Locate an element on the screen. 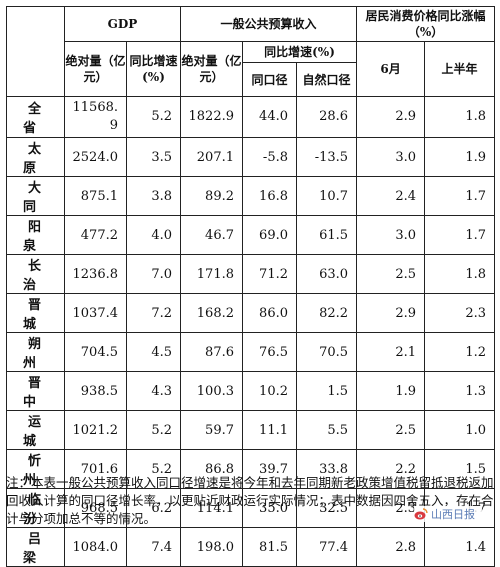 This screenshot has width=500, height=567. cpi-half-cell: 1.0 is located at coordinates (460, 430).